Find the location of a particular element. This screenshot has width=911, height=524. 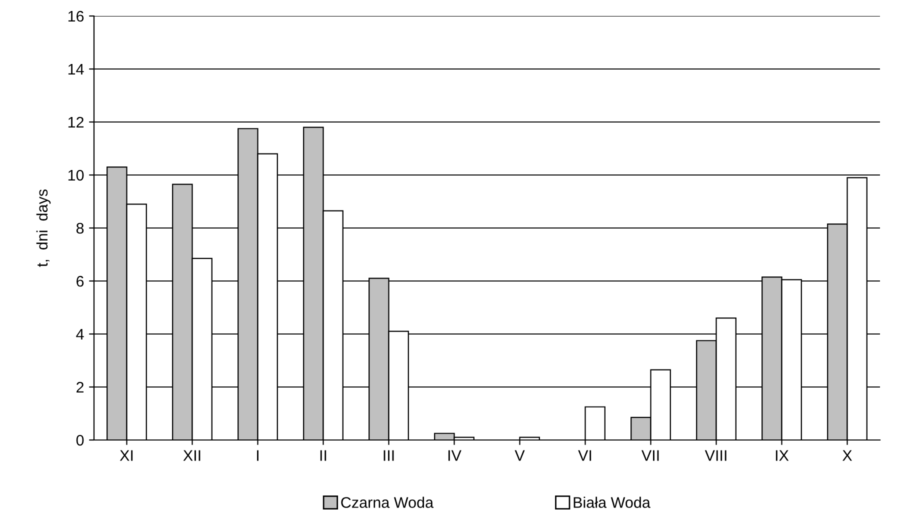

y-tick-label: 8 is located at coordinates (80, 228).